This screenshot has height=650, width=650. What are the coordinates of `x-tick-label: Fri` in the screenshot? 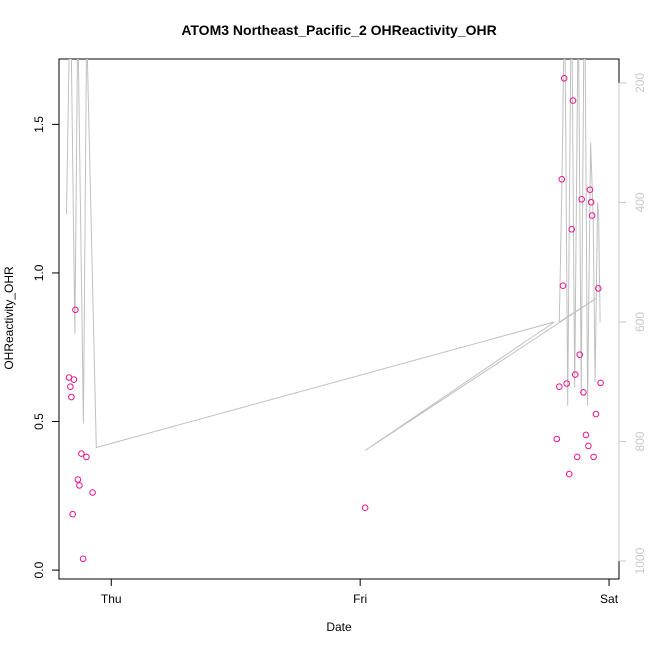 It's located at (360, 599).